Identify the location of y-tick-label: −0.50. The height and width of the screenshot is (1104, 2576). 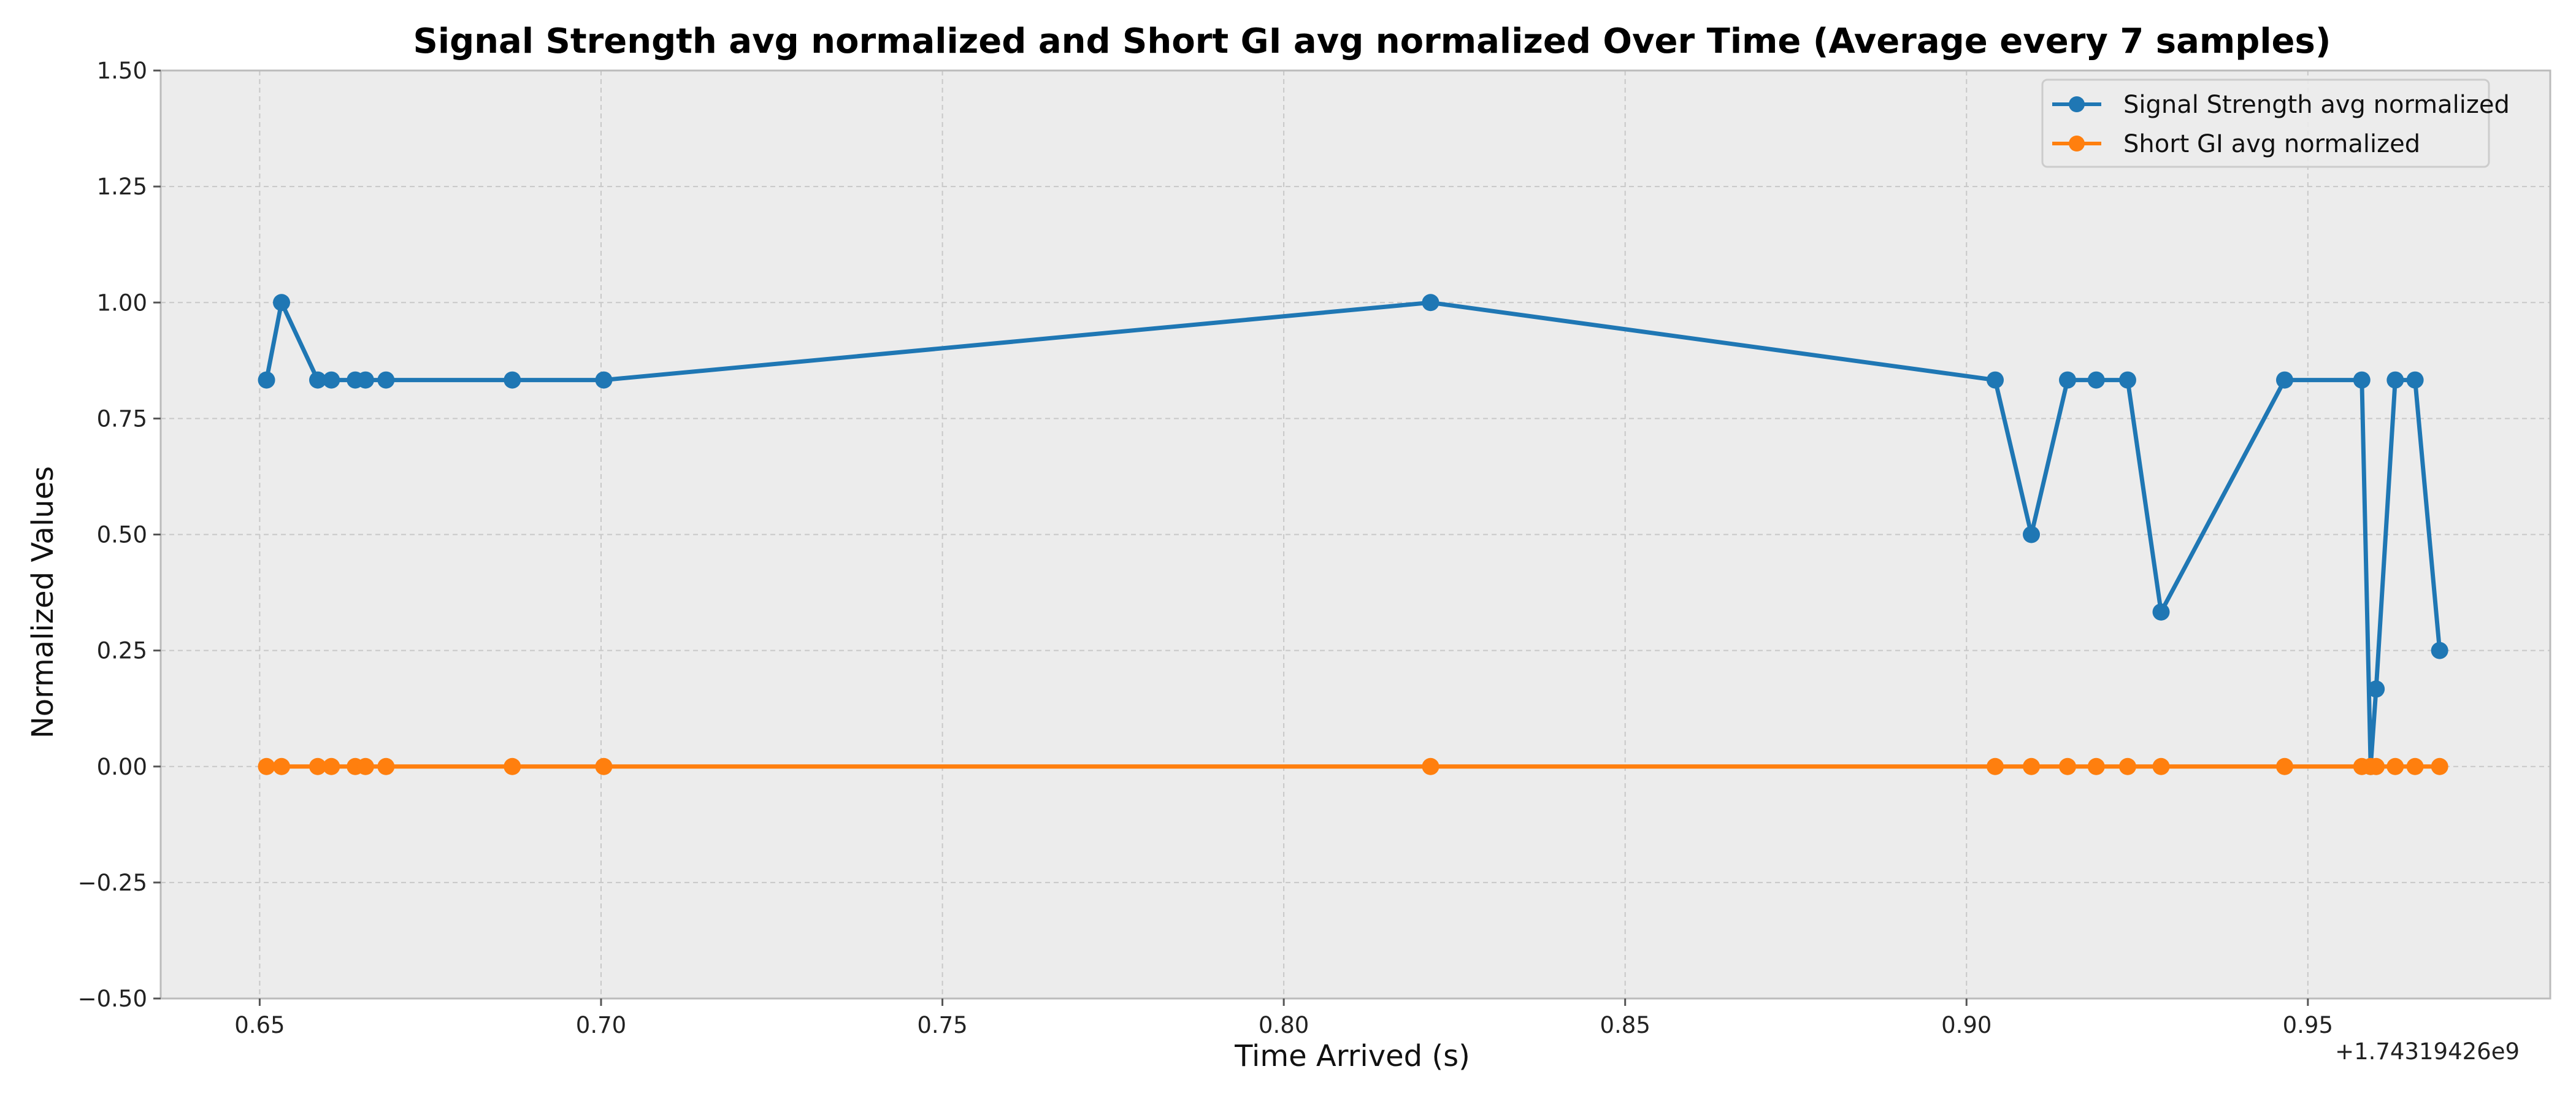
(112, 999).